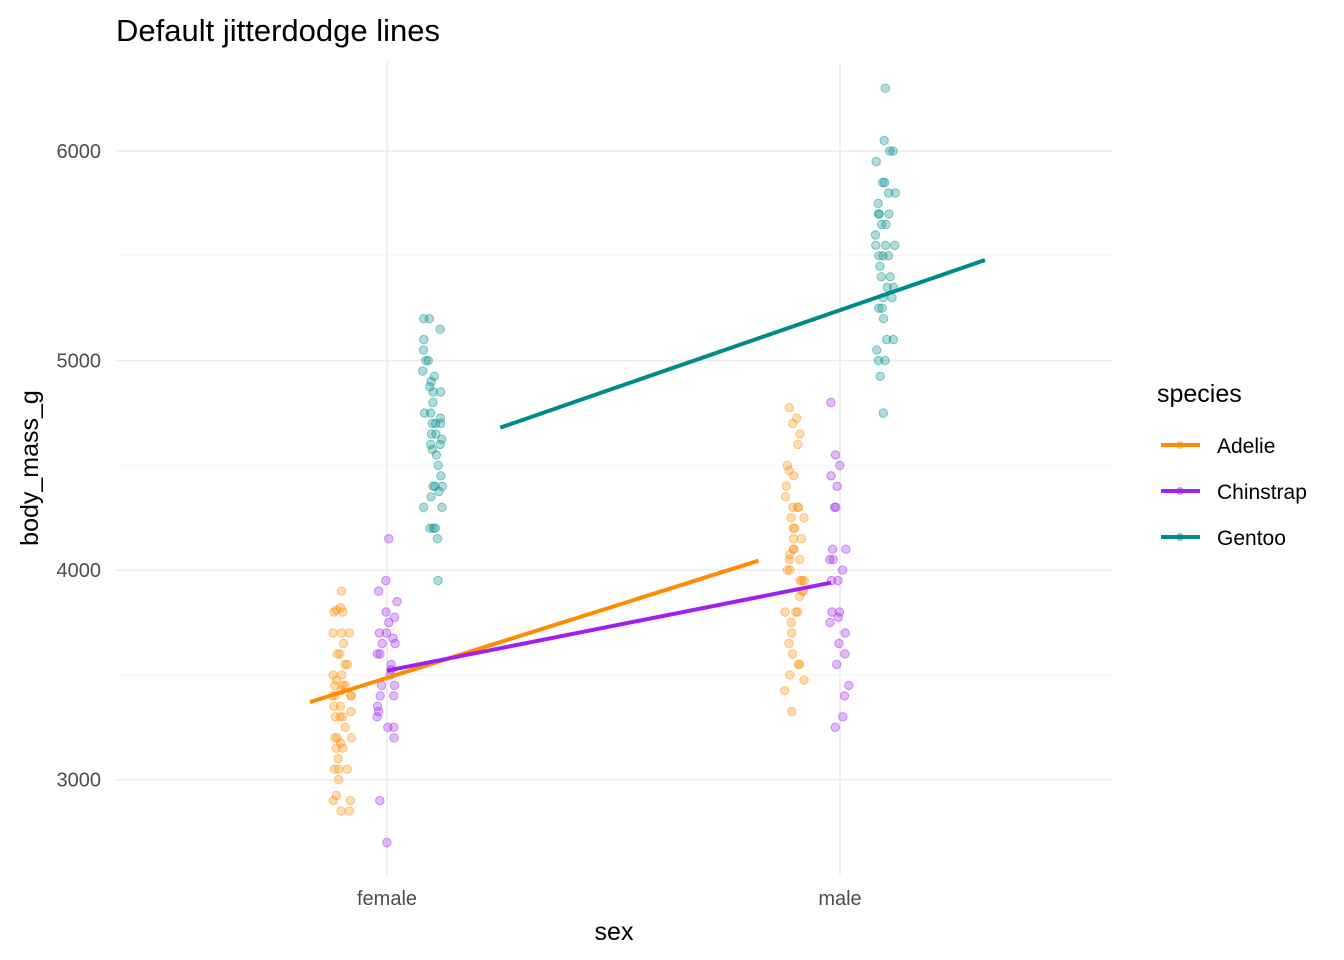  I want to click on x-axis-title: sex, so click(614, 932).